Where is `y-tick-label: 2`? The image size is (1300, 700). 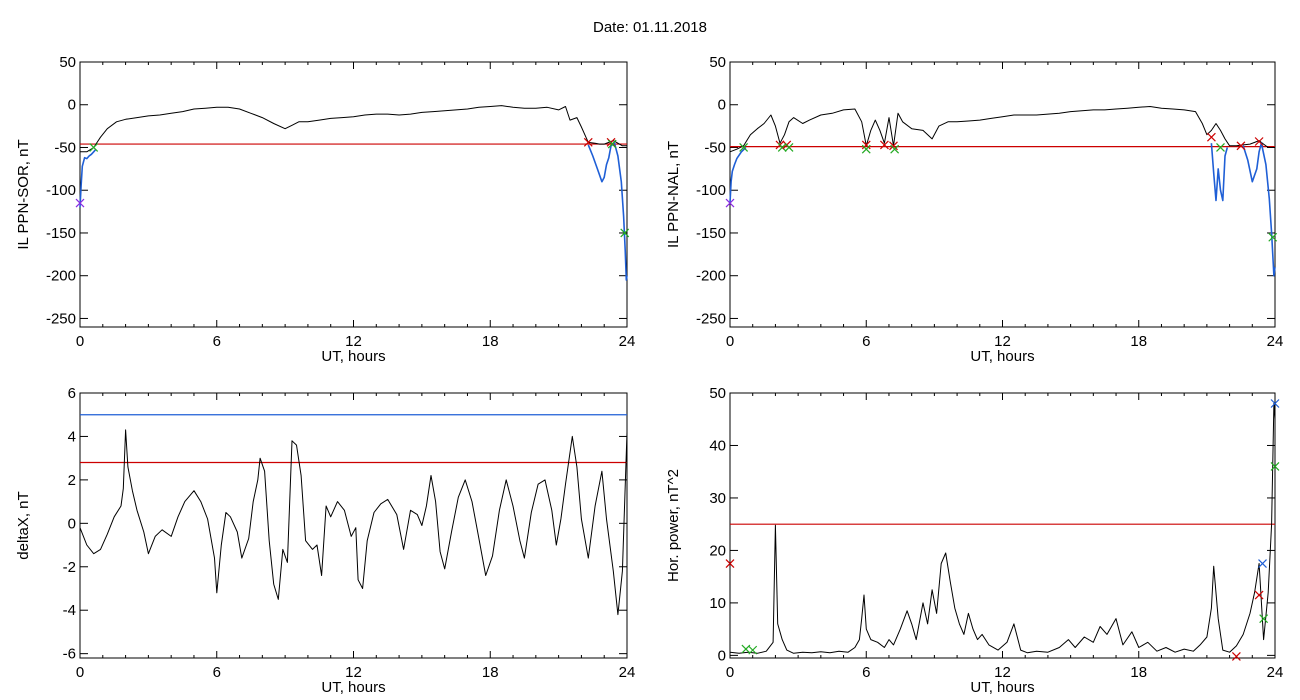
y-tick-label: 2 is located at coordinates (72, 480).